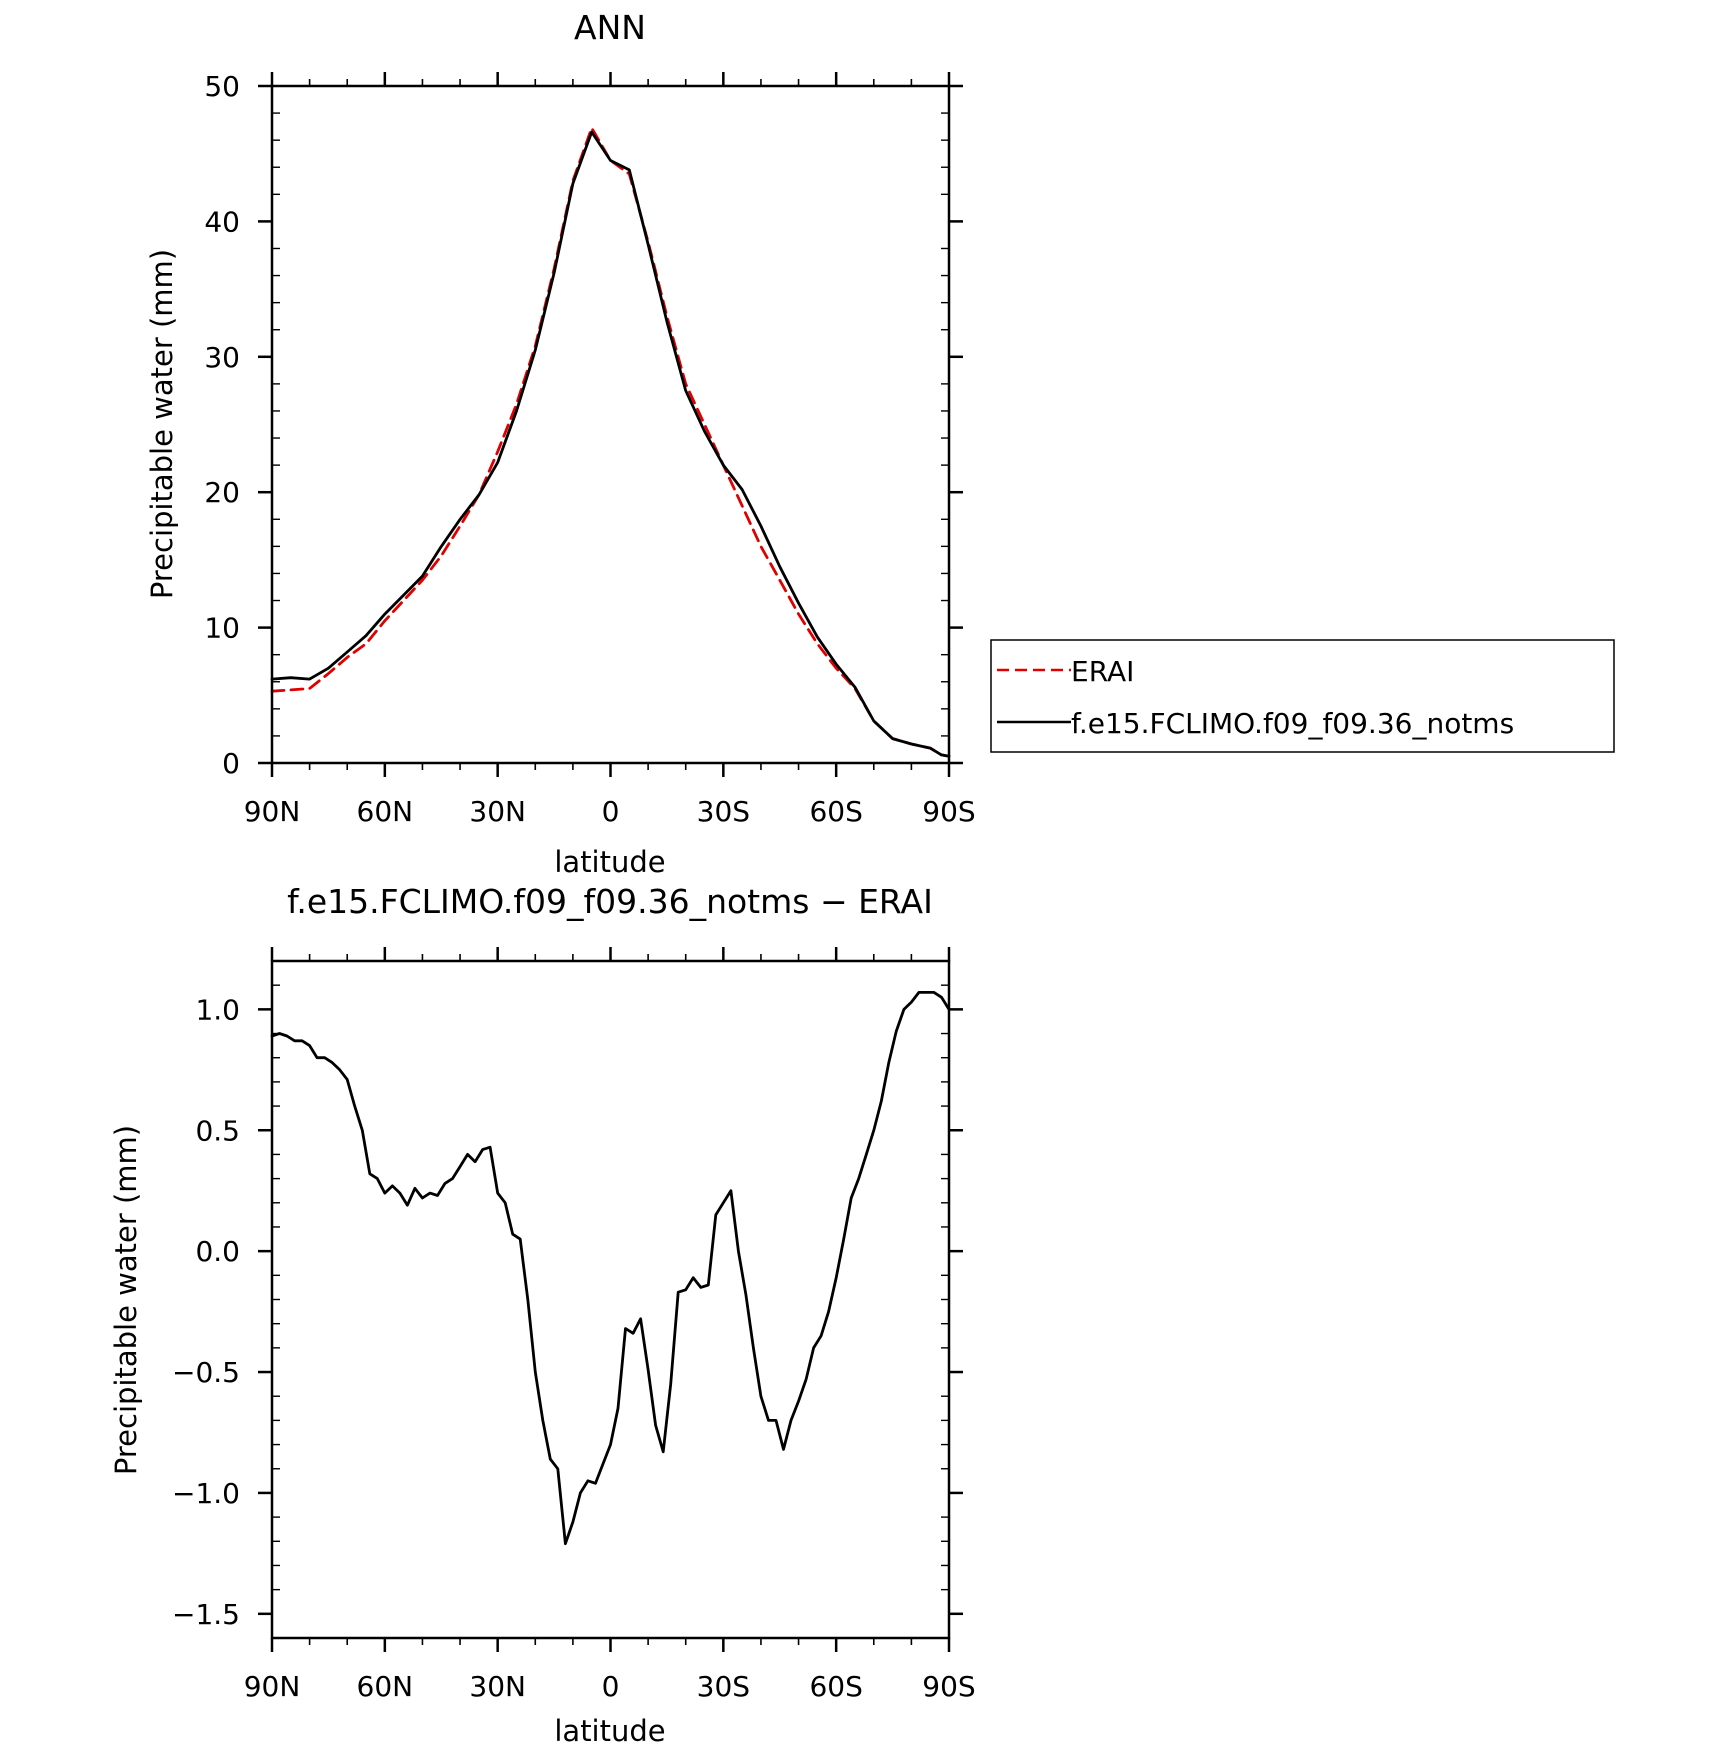 The width and height of the screenshot is (1710, 1745). I want to click on y-tick-label: −1.0, so click(206, 1493).